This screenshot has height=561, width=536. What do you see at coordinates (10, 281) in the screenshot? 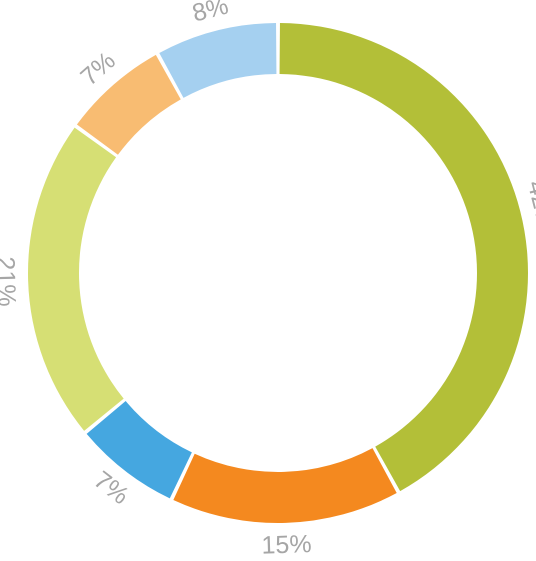
I see `slice-label-4: 21%` at bounding box center [10, 281].